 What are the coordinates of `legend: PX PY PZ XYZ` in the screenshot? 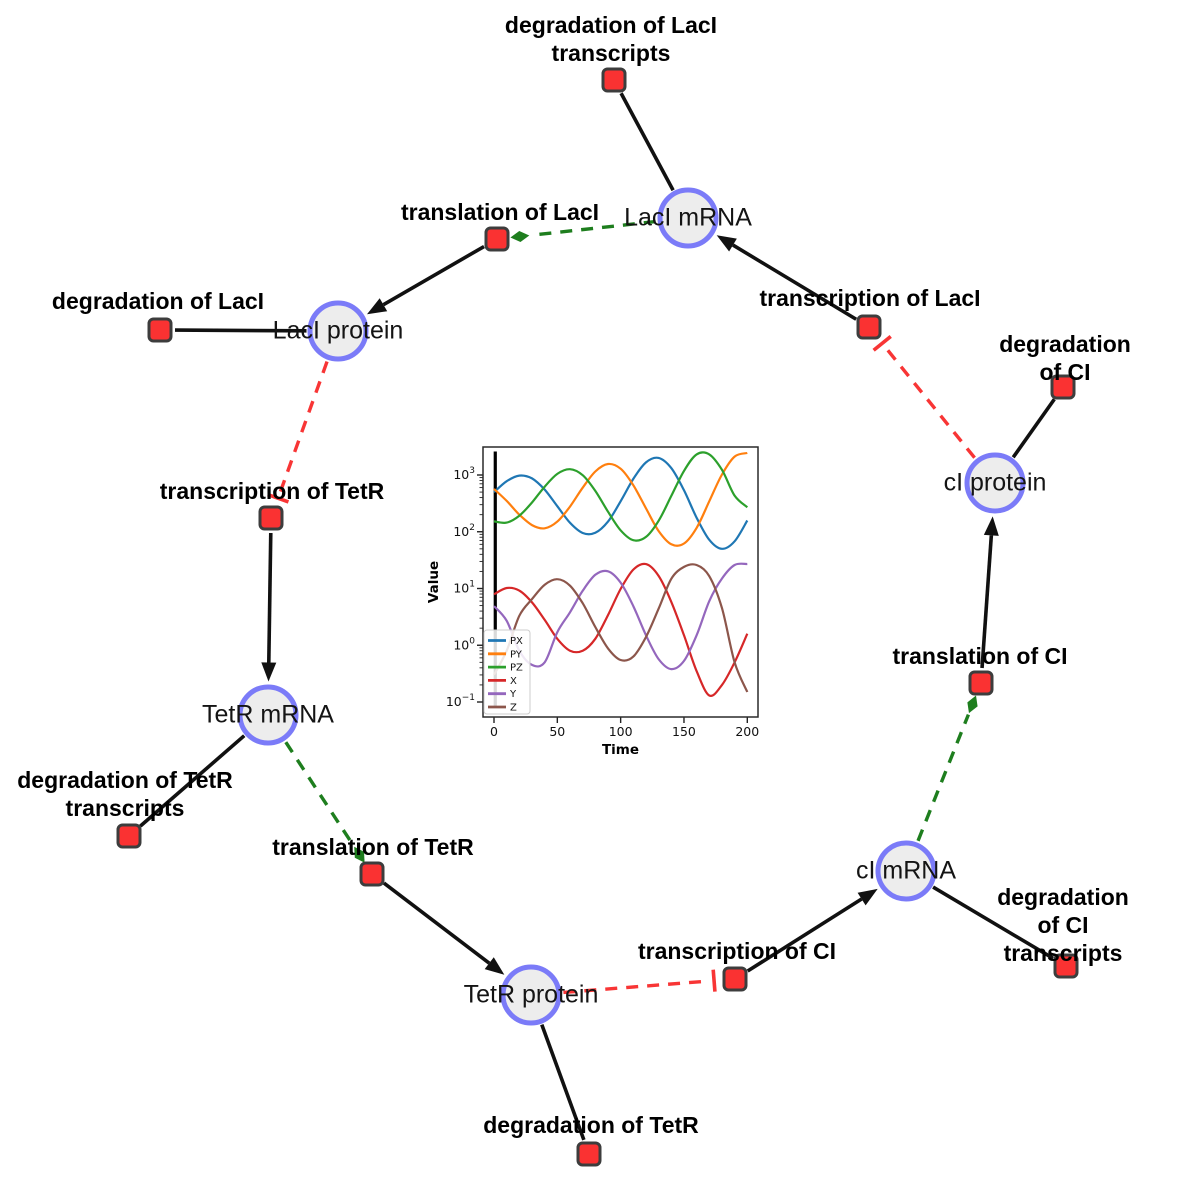 It's located at (507, 672).